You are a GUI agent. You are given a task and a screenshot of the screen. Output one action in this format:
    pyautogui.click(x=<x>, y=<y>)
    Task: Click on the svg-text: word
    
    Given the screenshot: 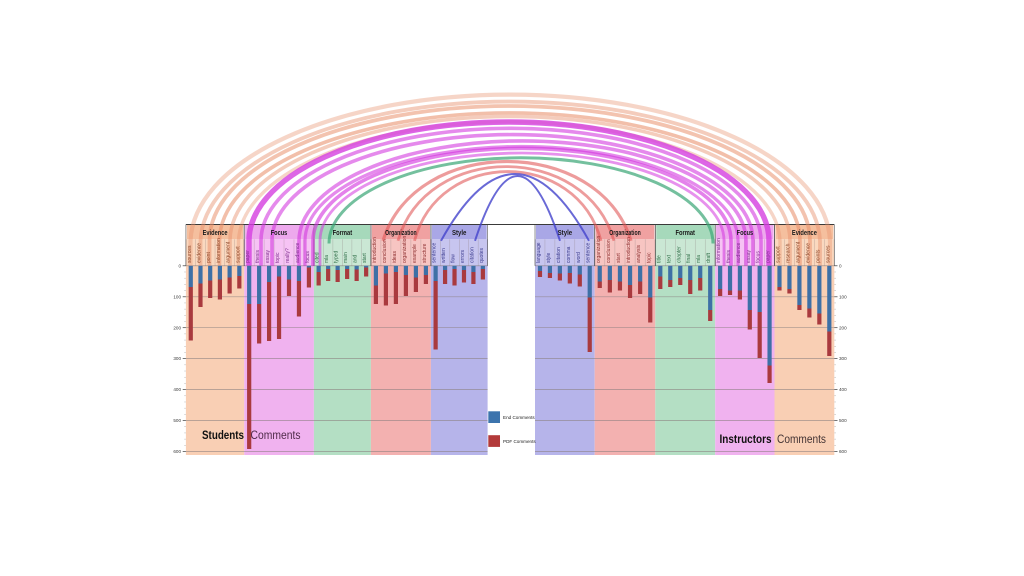 What is the action you would take?
    pyautogui.click(x=579, y=257)
    